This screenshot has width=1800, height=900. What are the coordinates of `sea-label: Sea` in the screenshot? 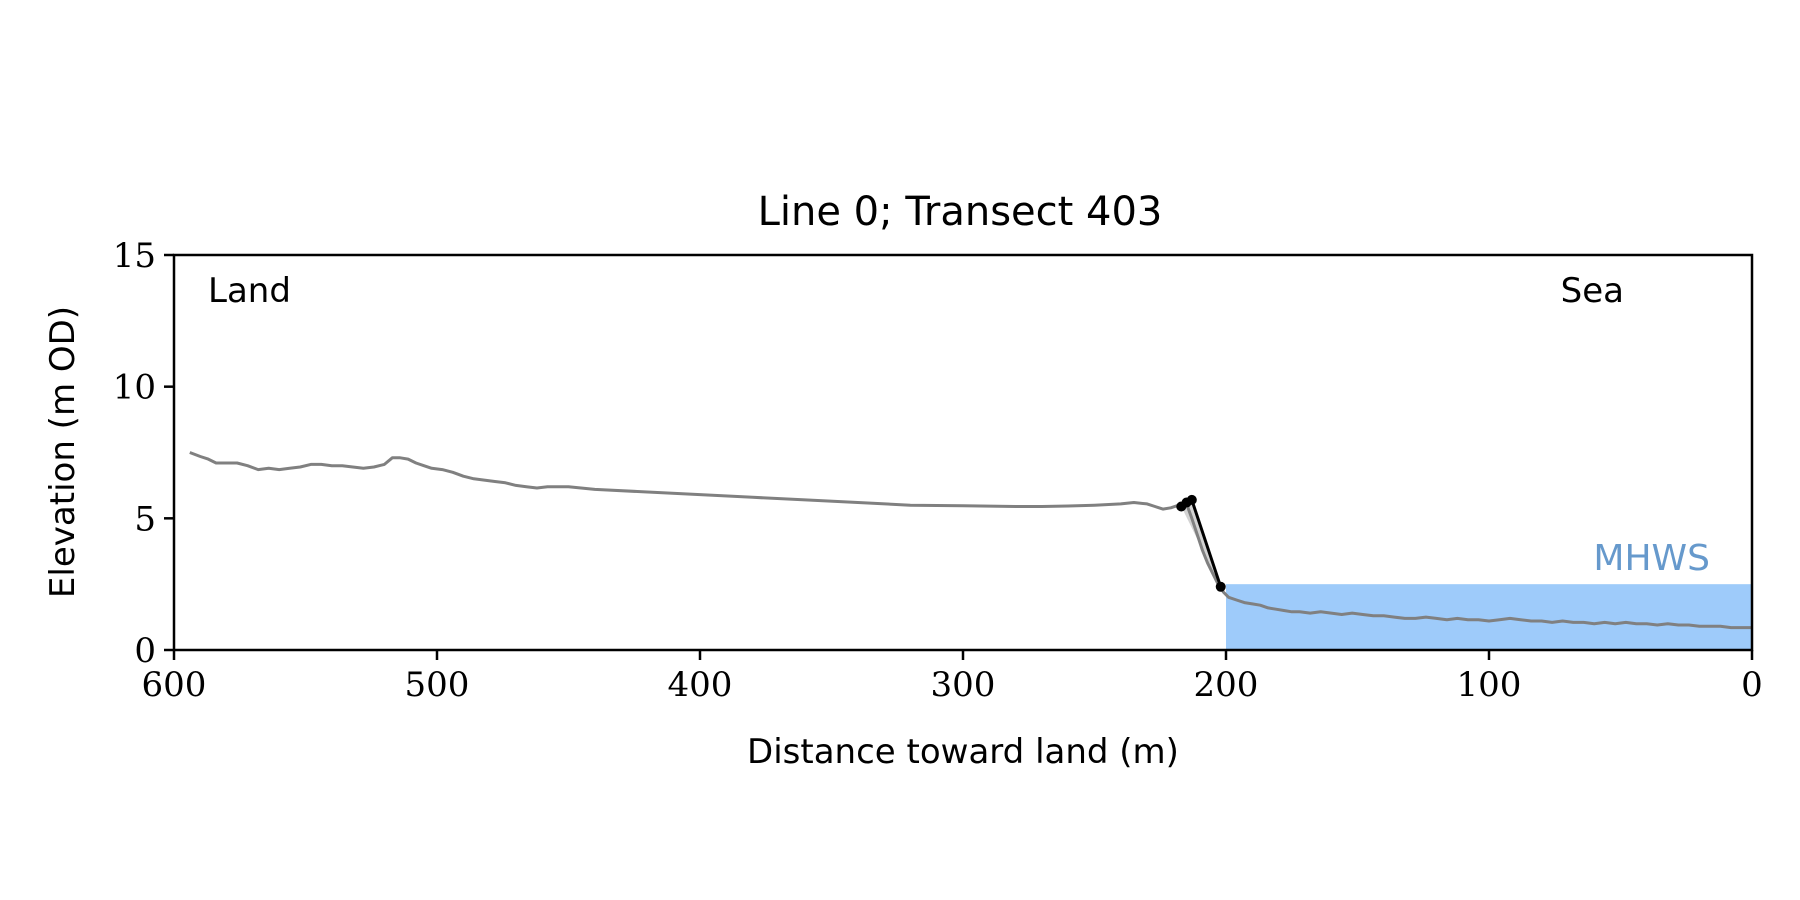 It's located at (1592, 291).